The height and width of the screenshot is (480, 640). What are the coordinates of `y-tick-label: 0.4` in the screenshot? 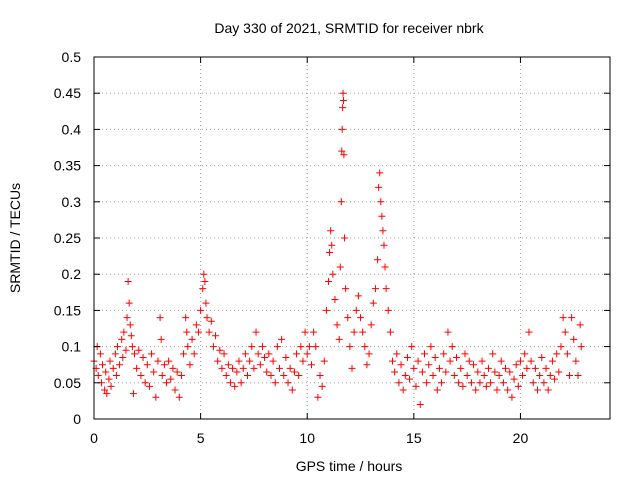 It's located at (72, 129).